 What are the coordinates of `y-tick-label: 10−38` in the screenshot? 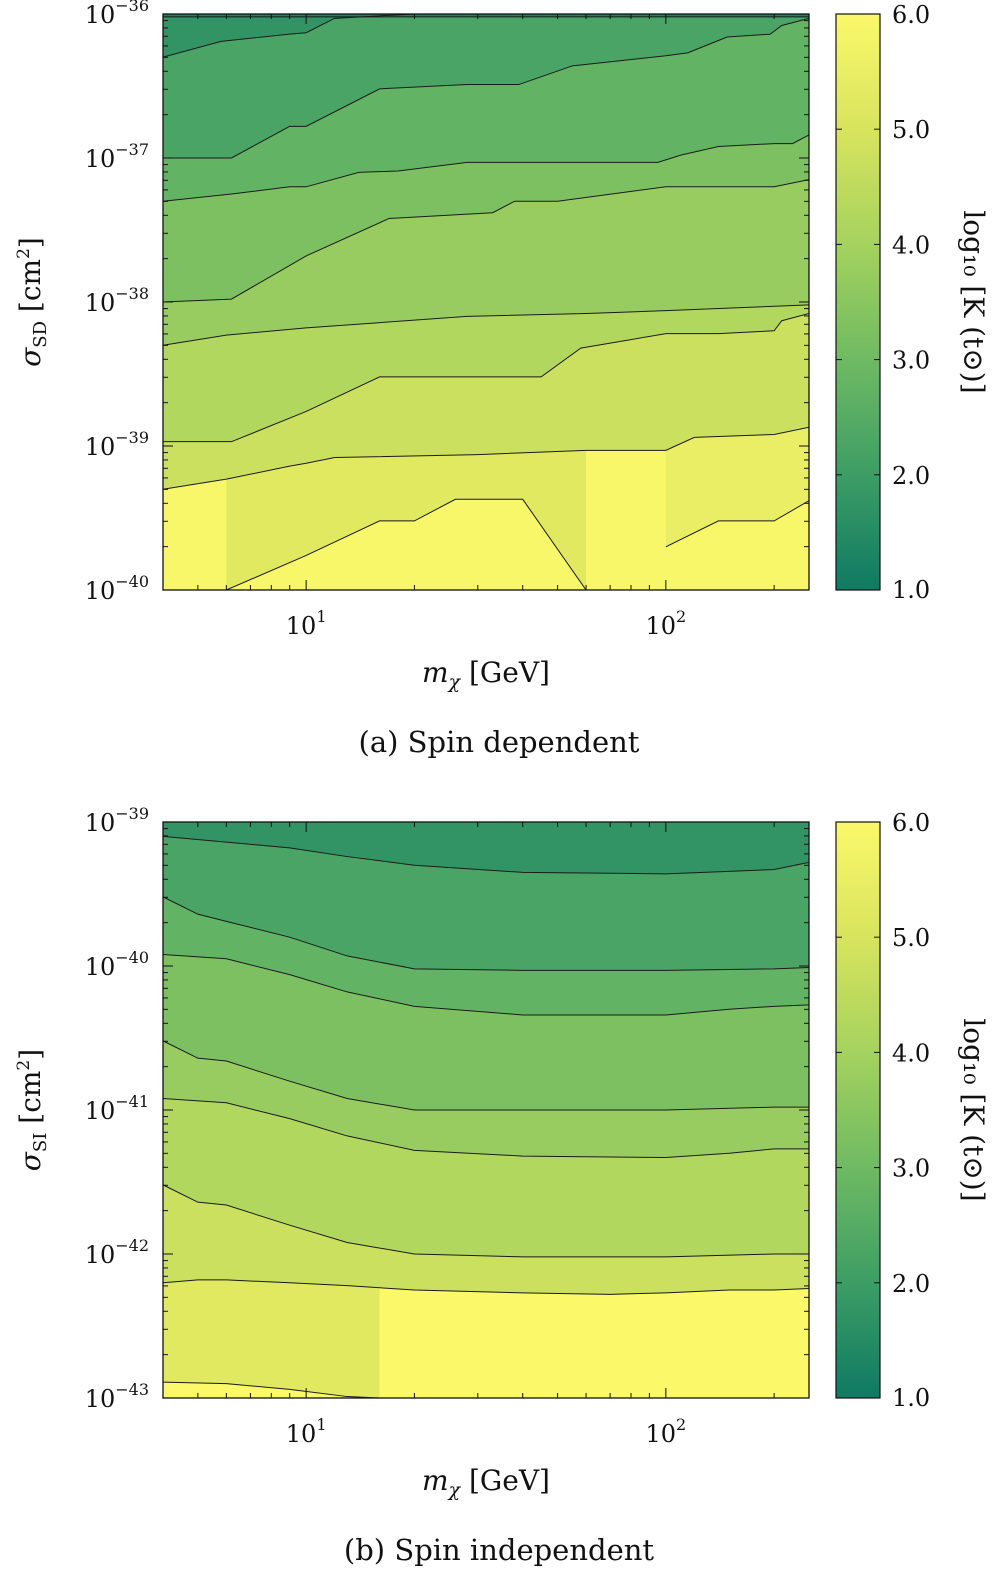 It's located at (117, 300).